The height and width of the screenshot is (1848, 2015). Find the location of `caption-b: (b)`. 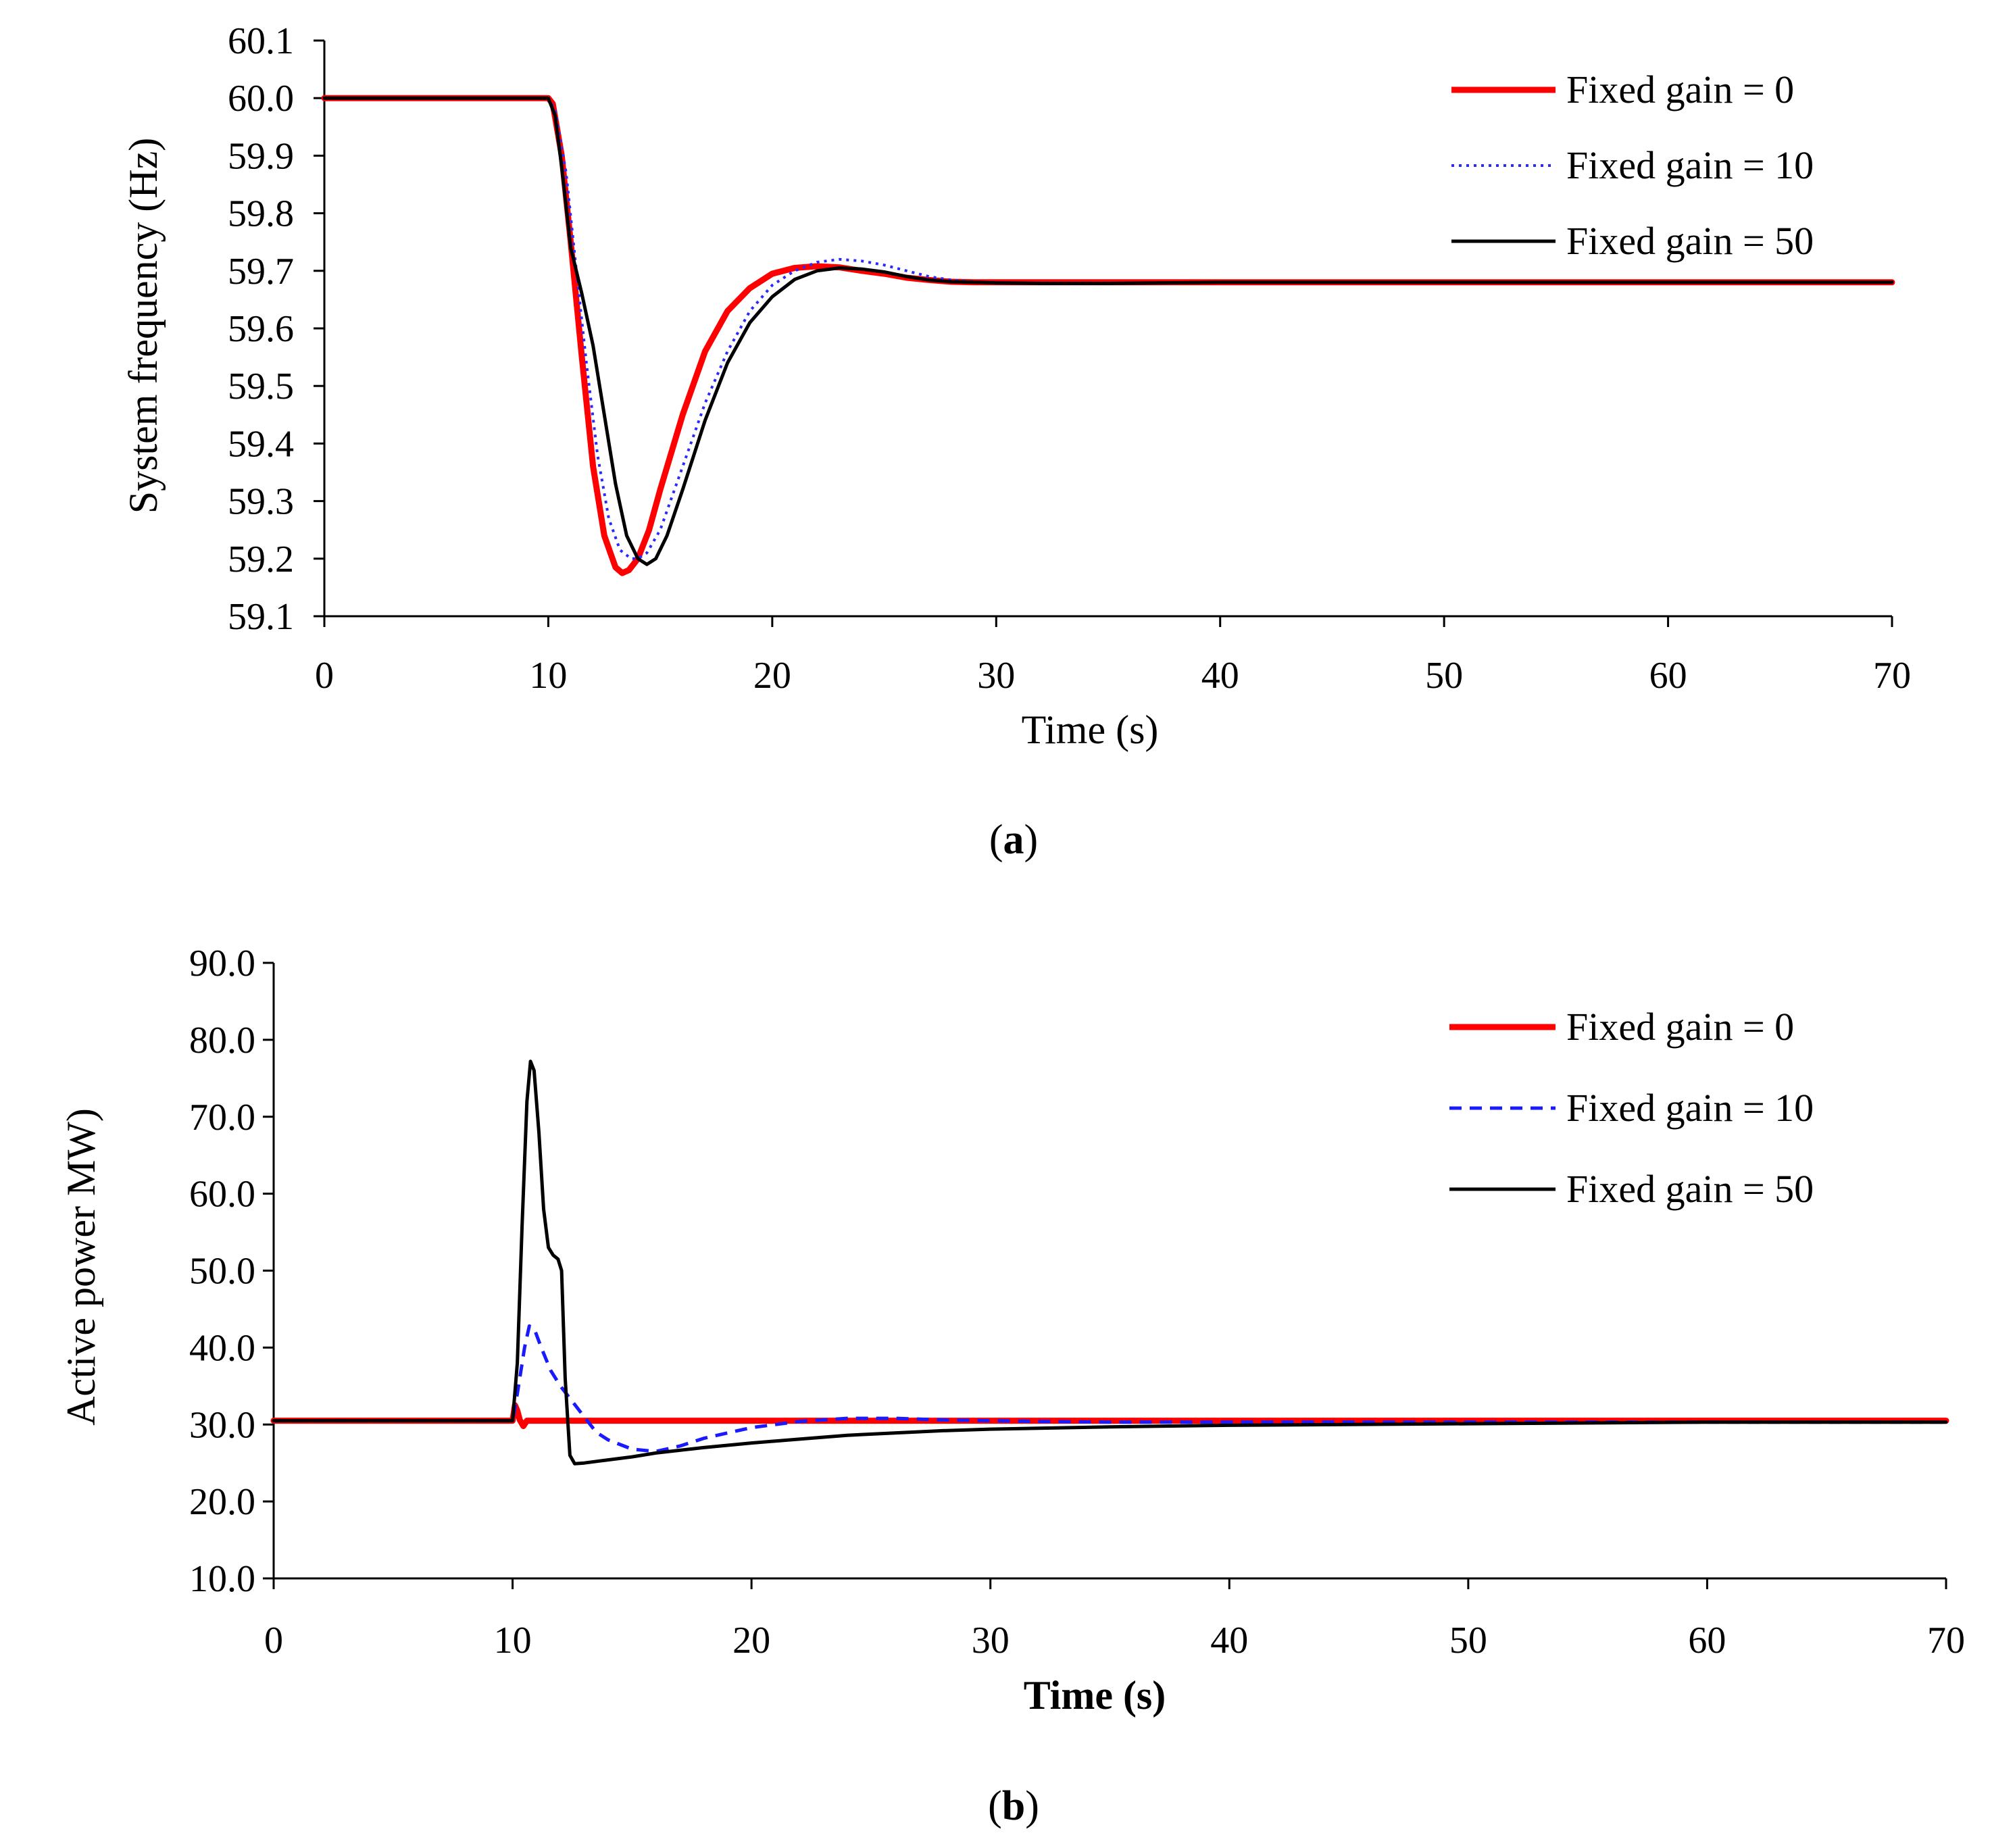

caption-b: (b) is located at coordinates (1013, 1806).